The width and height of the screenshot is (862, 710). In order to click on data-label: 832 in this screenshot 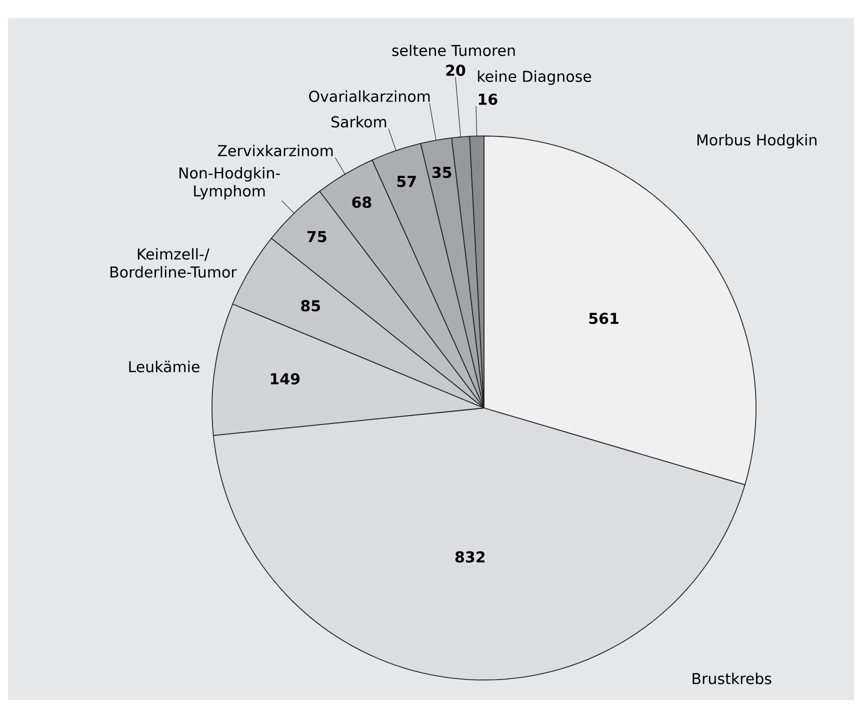, I will do `click(470, 557)`.